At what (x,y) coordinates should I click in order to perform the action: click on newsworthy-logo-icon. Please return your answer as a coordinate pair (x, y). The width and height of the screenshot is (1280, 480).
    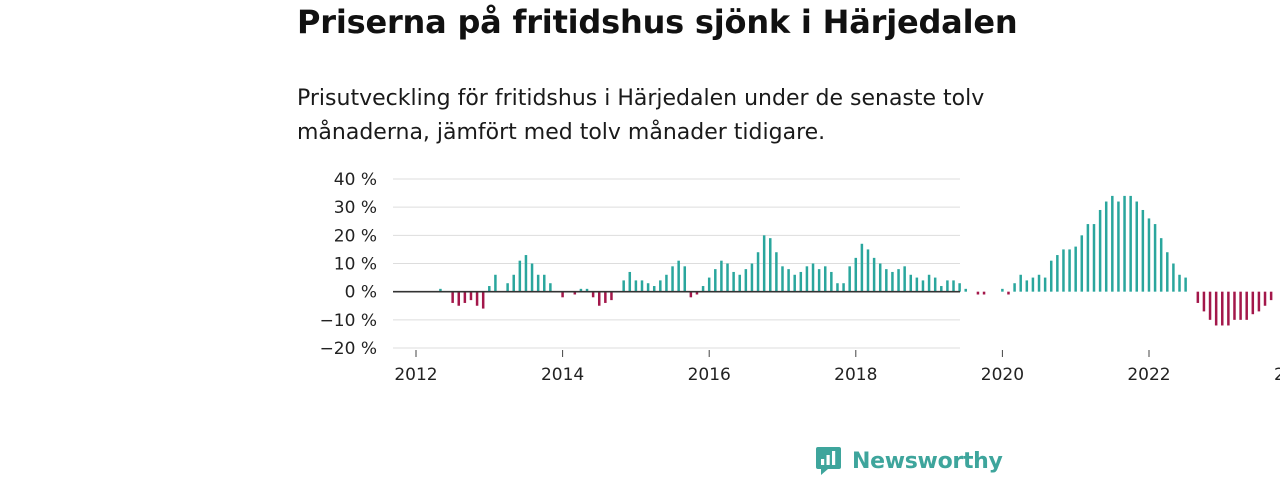
    Looking at the image, I should click on (828, 461).